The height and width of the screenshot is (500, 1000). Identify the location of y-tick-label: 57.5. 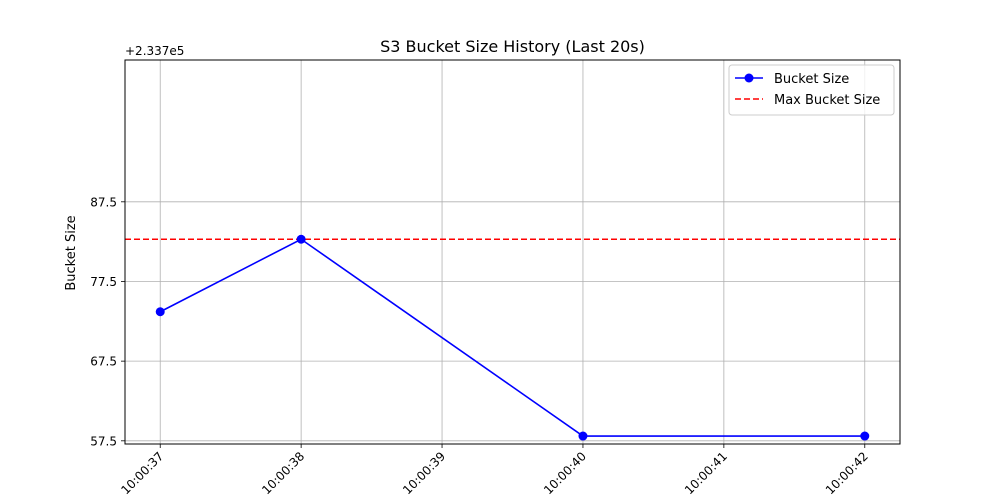
(103, 441).